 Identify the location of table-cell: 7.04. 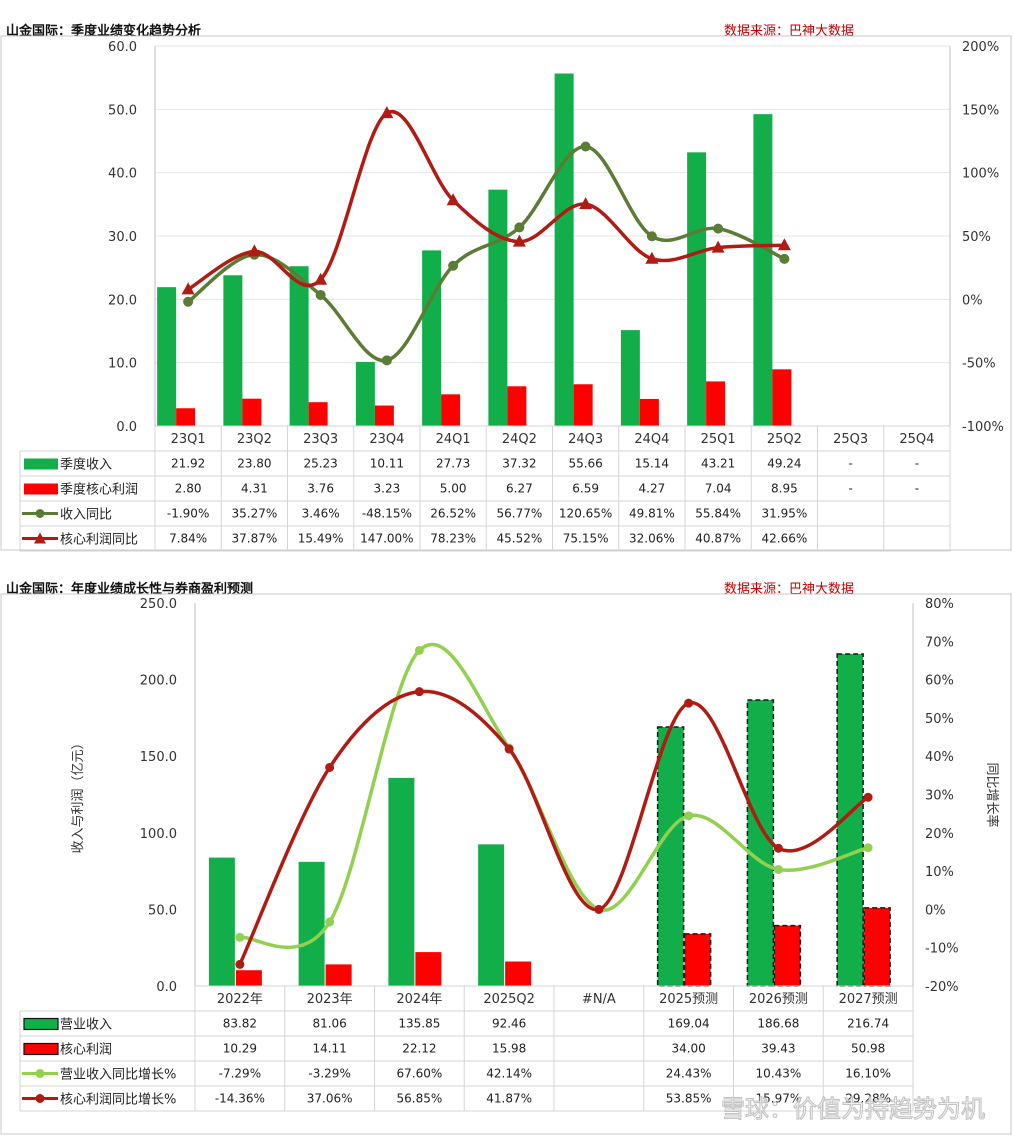
(718, 489).